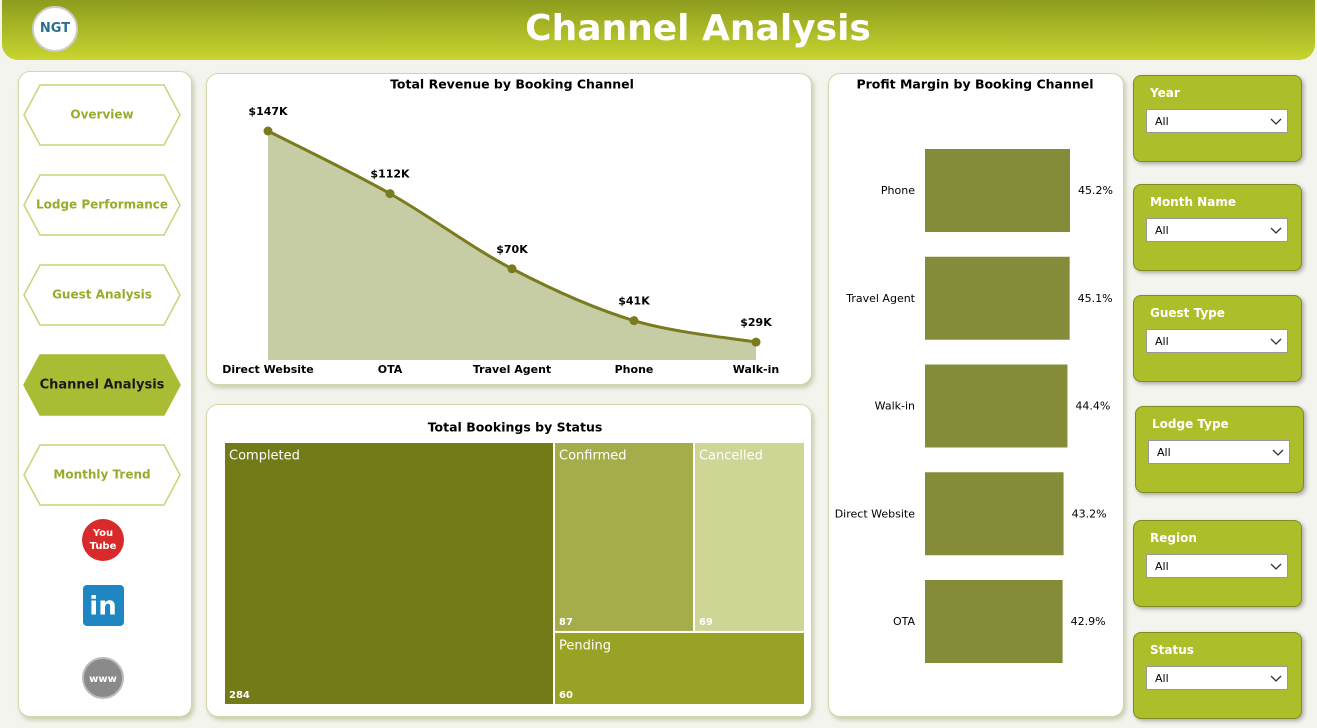 The height and width of the screenshot is (728, 1317). I want to click on filter-label: Year, so click(1165, 93).